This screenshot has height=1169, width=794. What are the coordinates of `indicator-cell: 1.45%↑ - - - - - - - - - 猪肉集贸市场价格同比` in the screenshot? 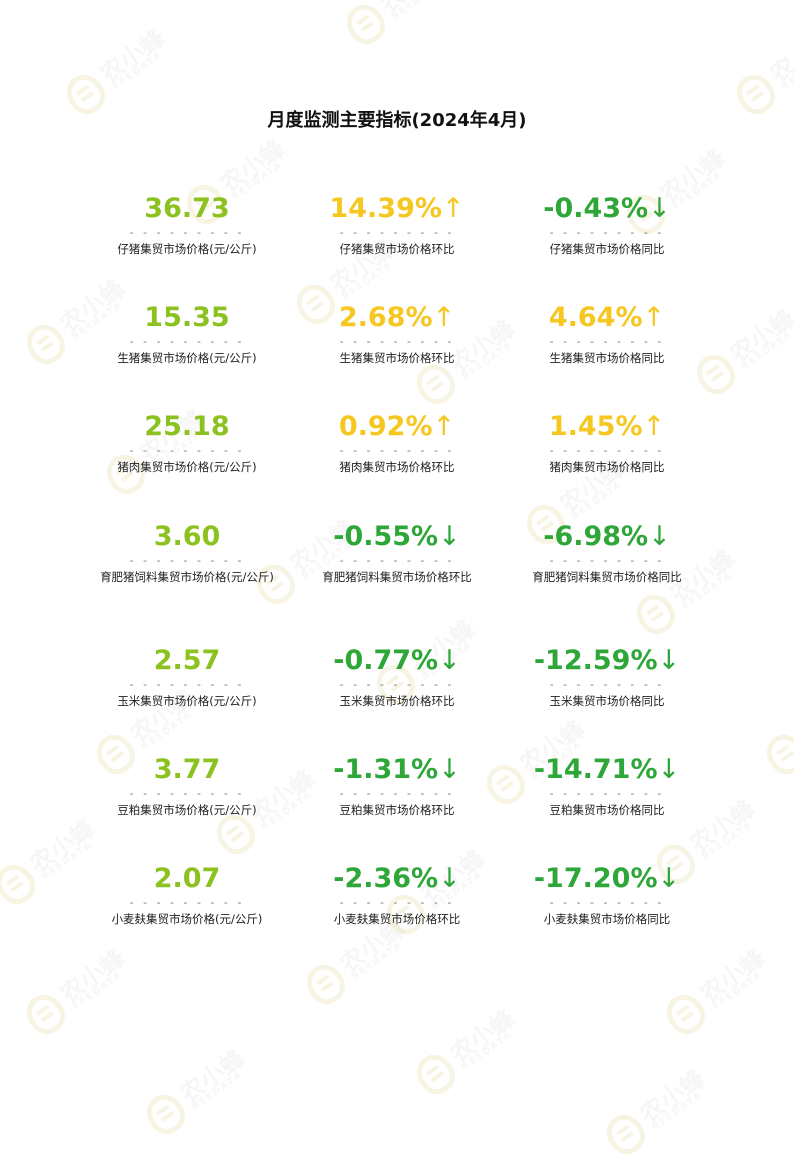 It's located at (607, 452).